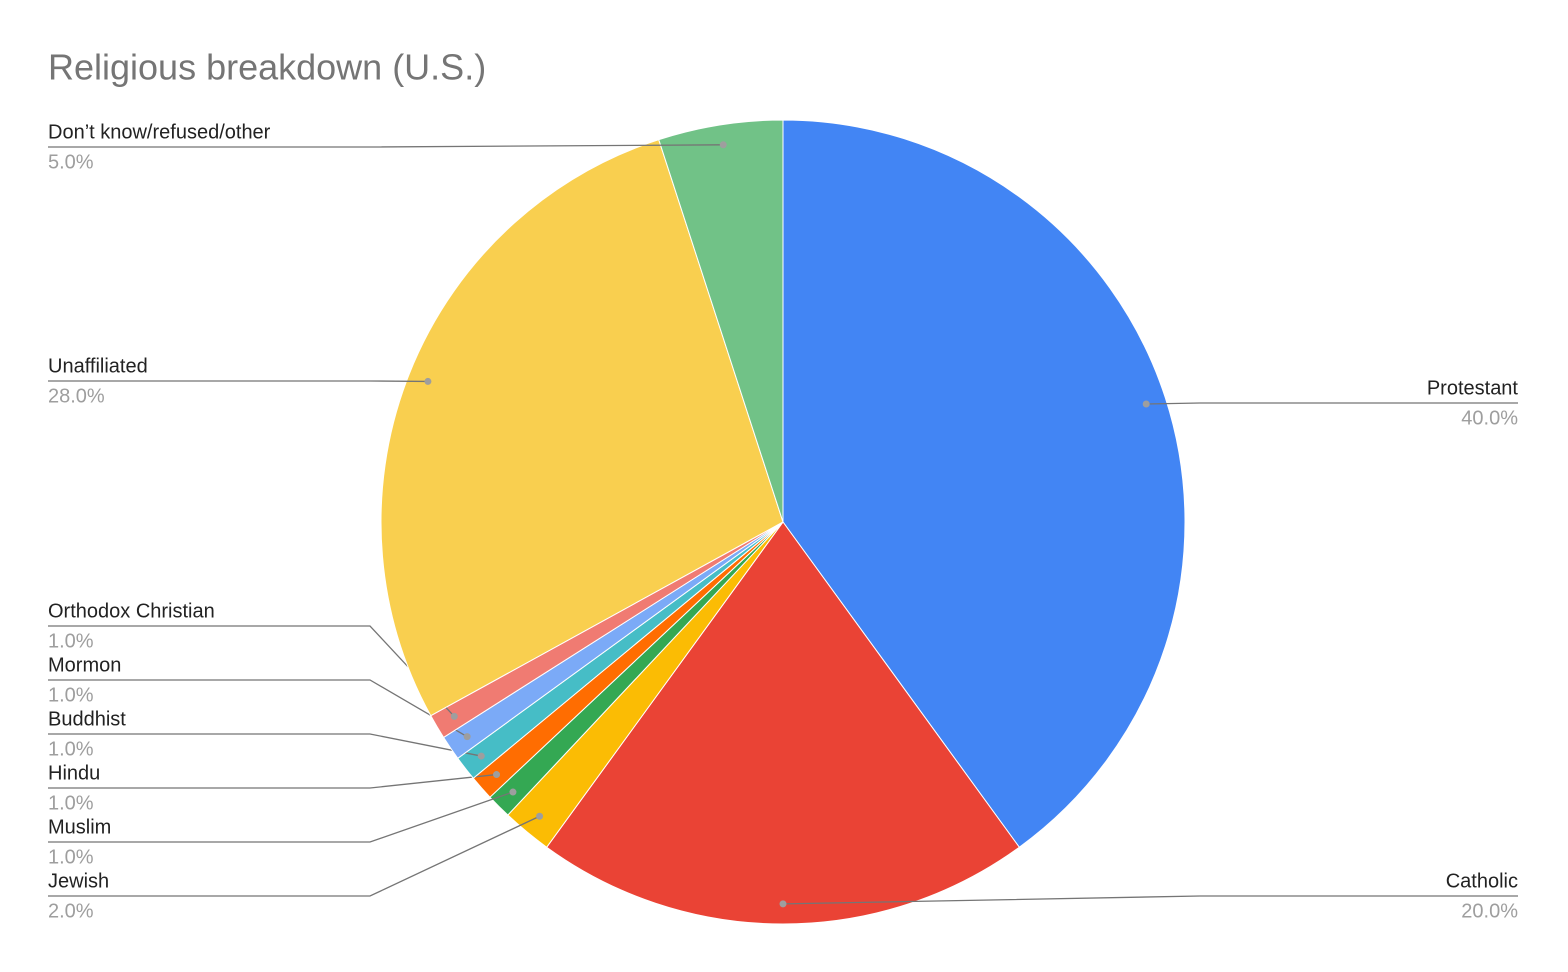 This screenshot has height=972, width=1568. Describe the element at coordinates (98, 366) in the screenshot. I see `slice-label: Unaffiliated` at that location.